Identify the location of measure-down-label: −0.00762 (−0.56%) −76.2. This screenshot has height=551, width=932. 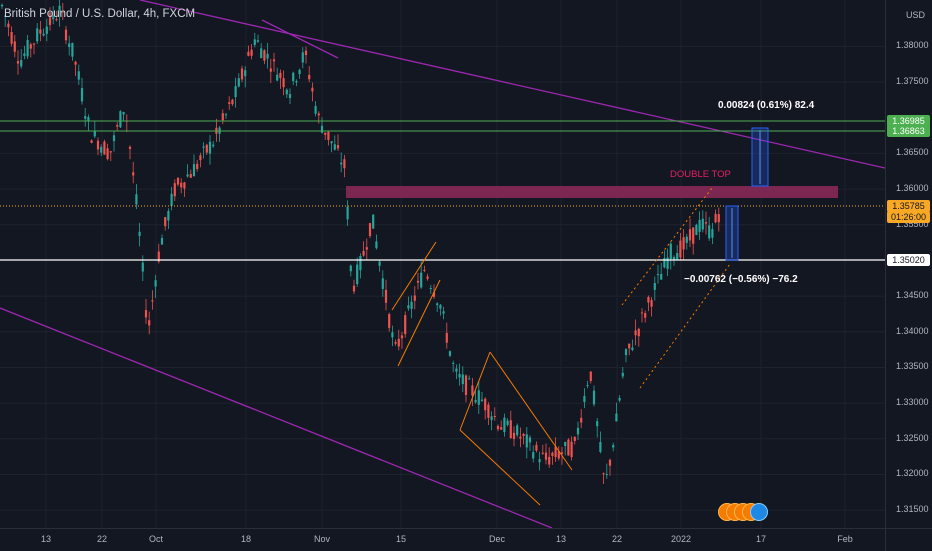
(741, 279).